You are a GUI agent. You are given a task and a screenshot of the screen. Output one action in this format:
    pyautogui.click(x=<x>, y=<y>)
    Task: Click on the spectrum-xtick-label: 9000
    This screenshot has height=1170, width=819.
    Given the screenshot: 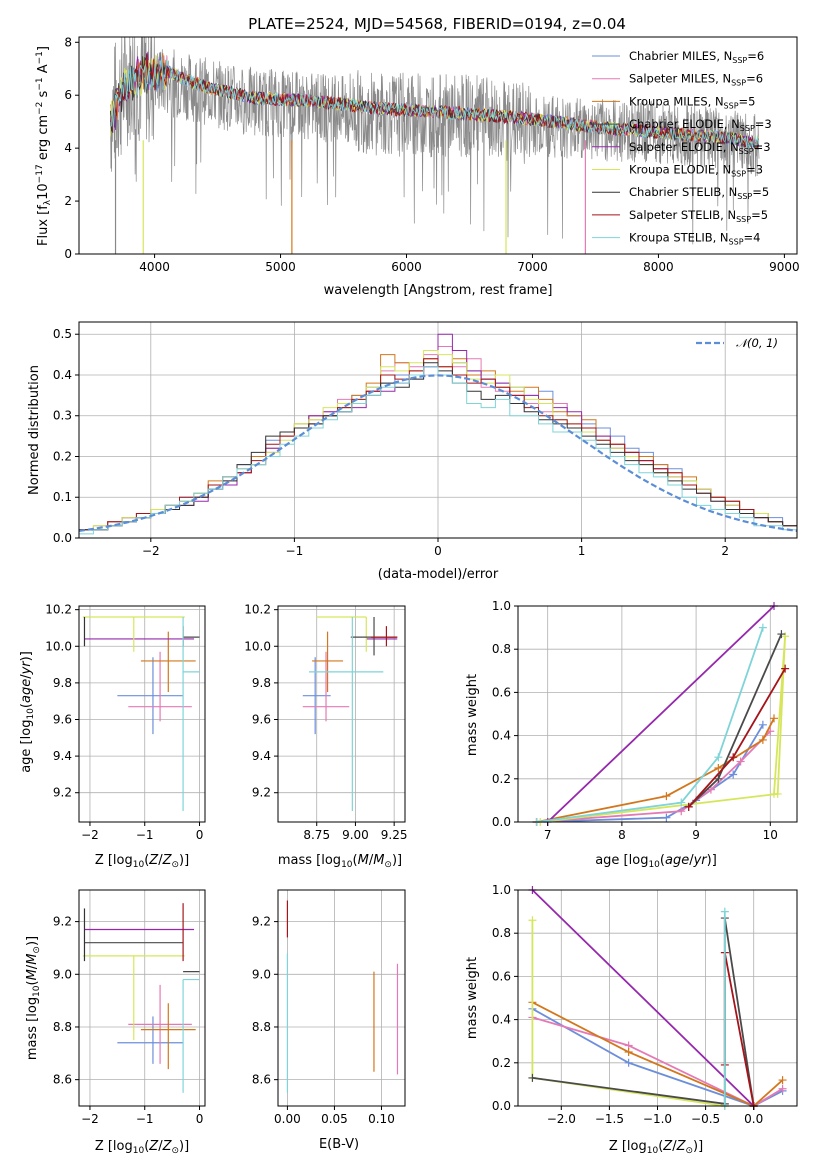 What is the action you would take?
    pyautogui.click(x=784, y=267)
    